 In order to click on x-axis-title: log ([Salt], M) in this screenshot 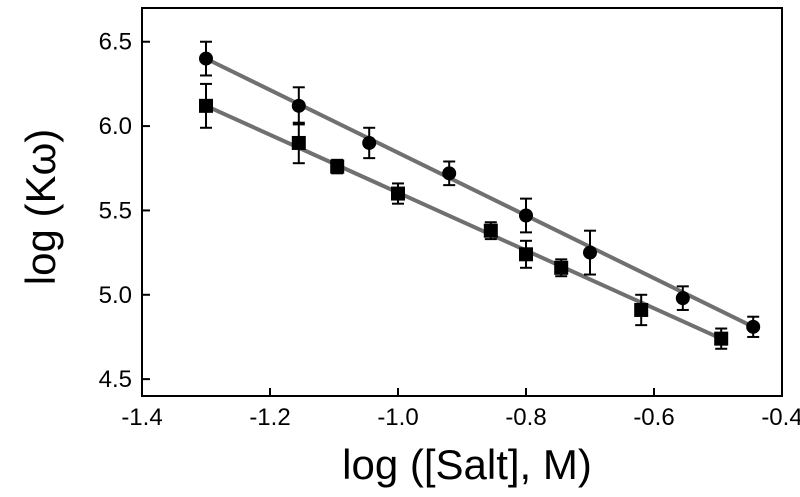, I will do `click(467, 464)`.